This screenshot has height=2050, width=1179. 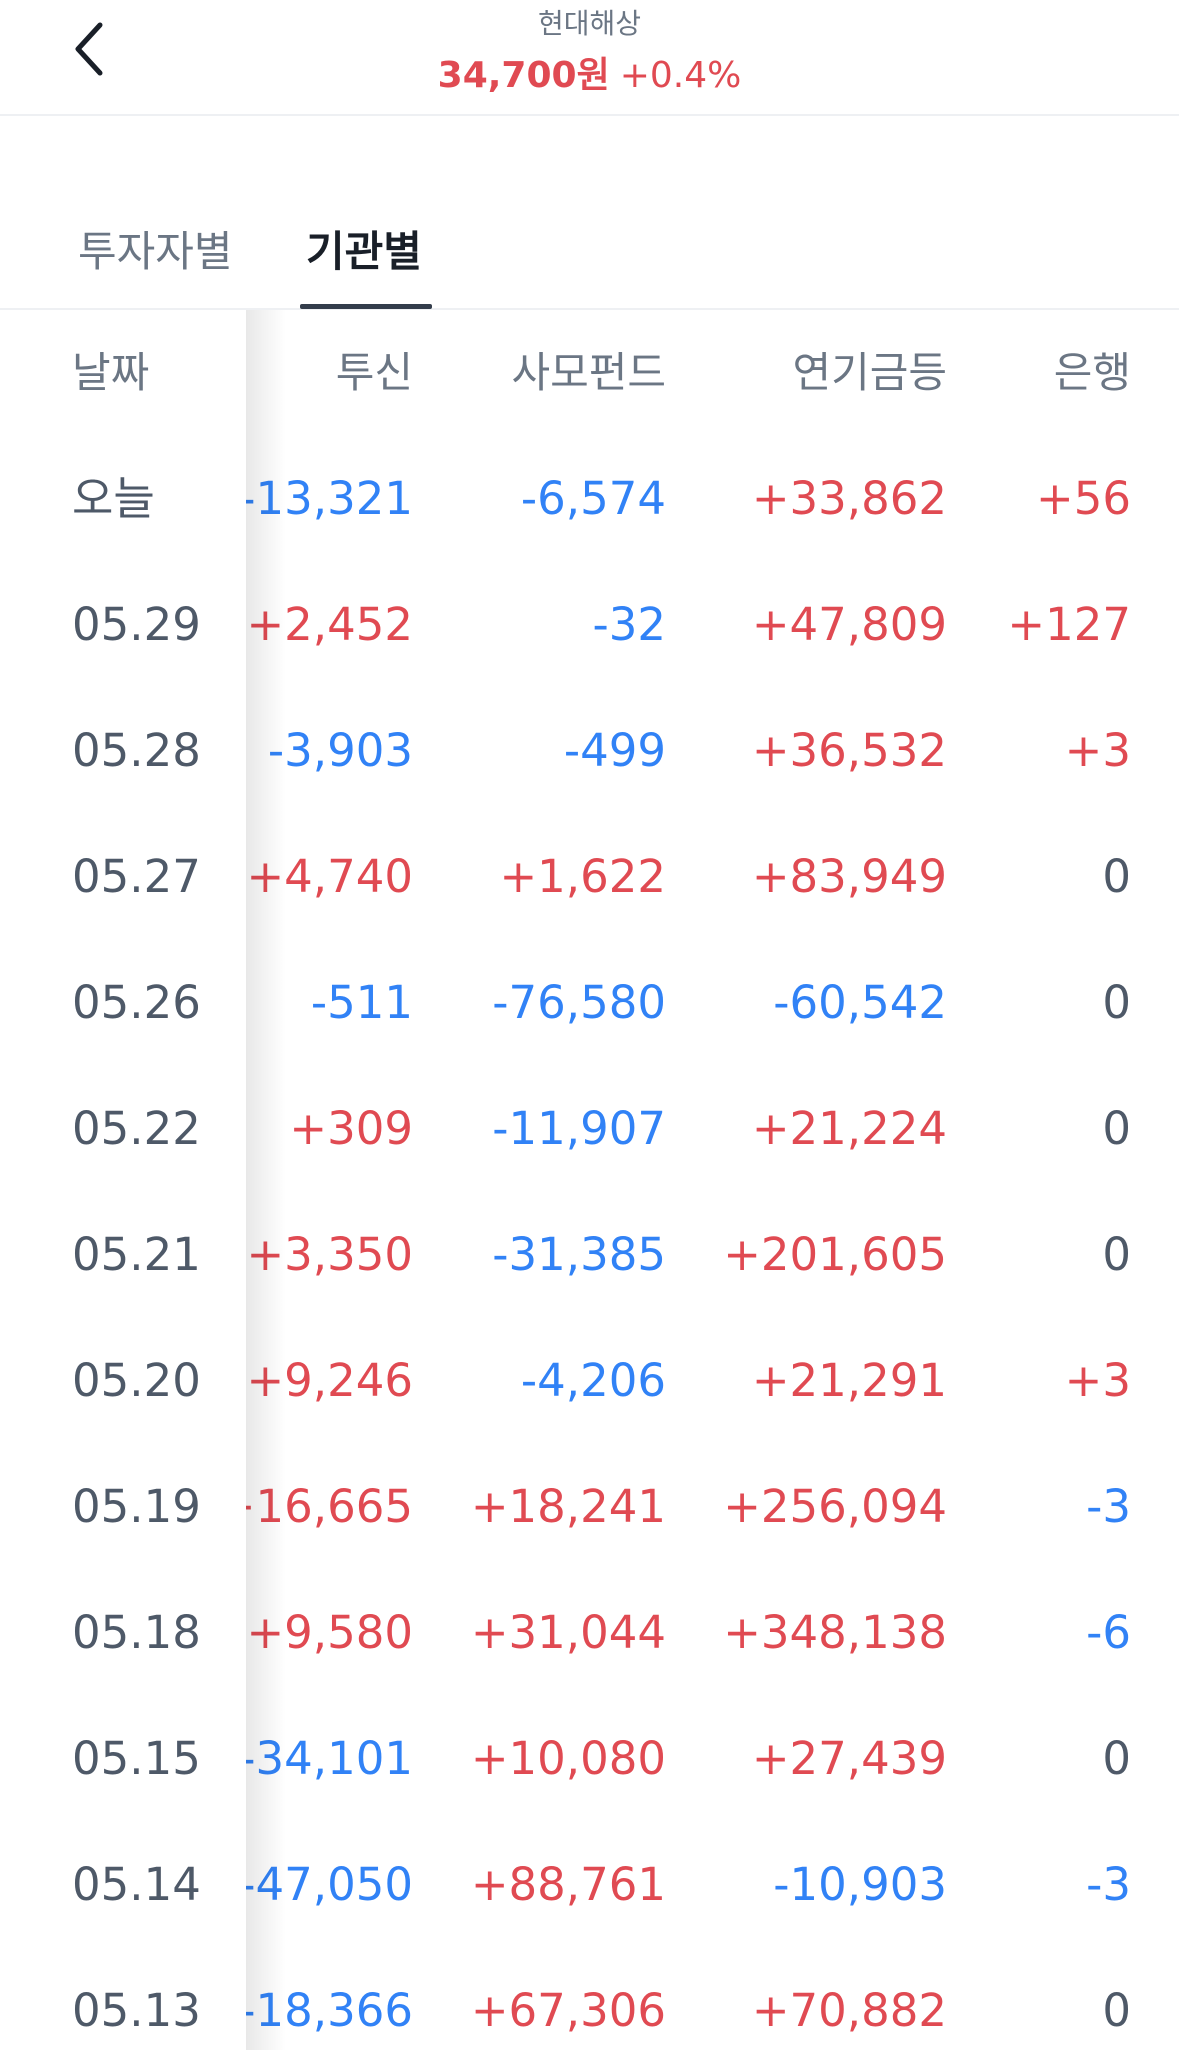 I want to click on table-row: 05.26 -511 -76,580 -60,542 0, so click(x=589, y=1003).